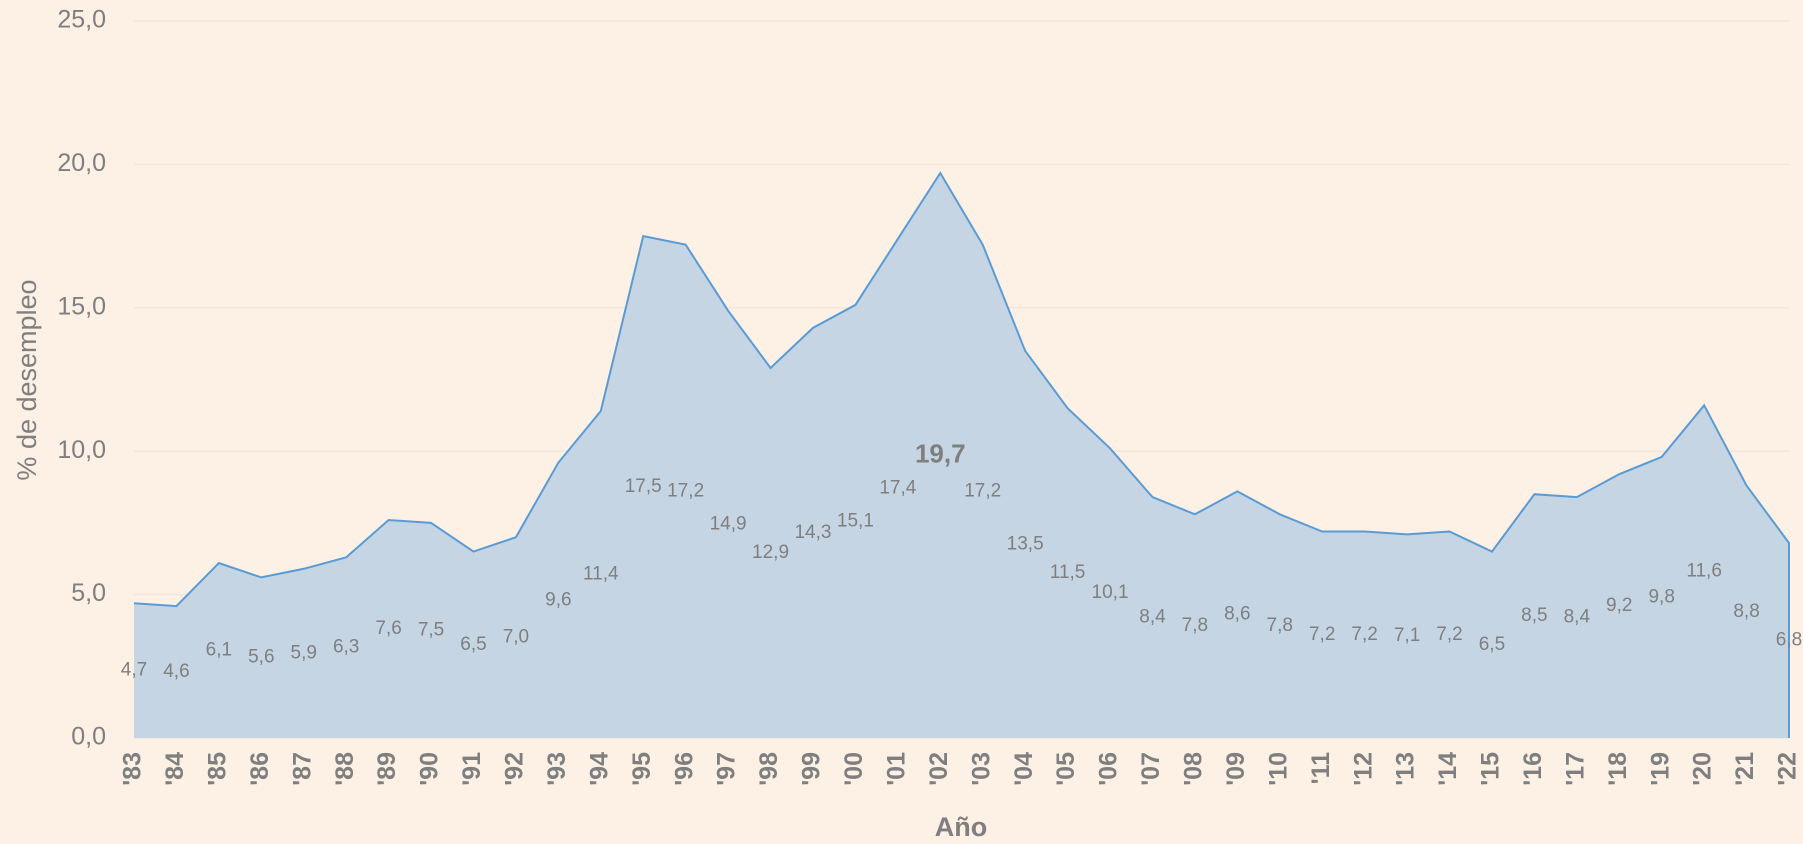 The width and height of the screenshot is (1803, 844). I want to click on x-tick-label: '18, so click(1618, 769).